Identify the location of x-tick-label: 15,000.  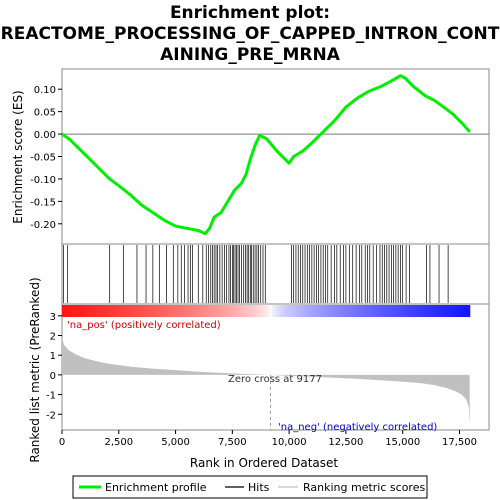
(402, 442).